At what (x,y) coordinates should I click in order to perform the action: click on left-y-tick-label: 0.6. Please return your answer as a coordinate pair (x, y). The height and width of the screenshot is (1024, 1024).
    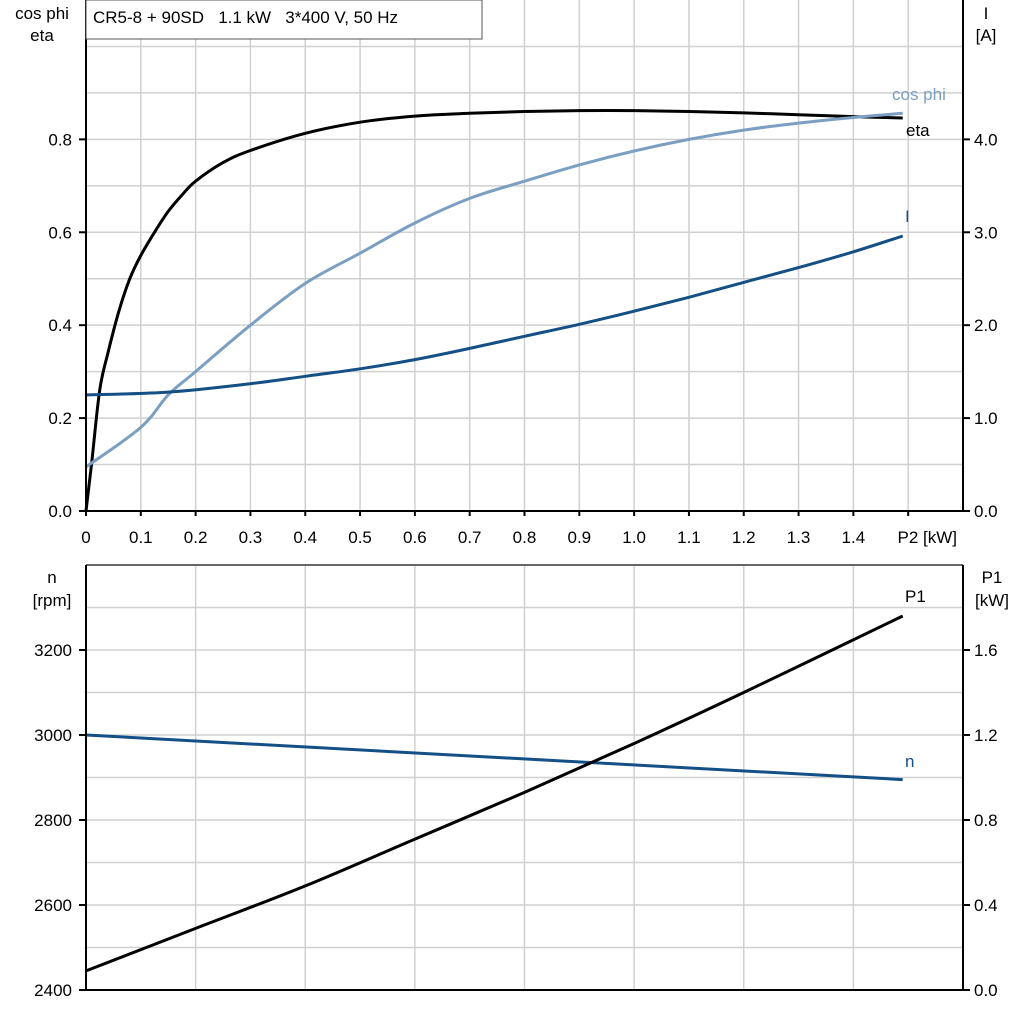
    Looking at the image, I should click on (60, 232).